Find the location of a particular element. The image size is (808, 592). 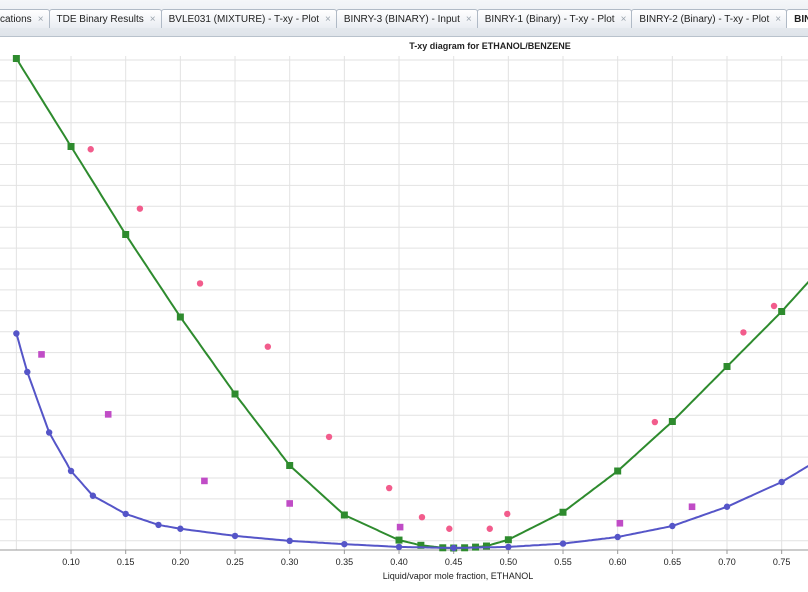

tab-label: BINRY-2 (Binary) - T-xy - Plot is located at coordinates (704, 19).